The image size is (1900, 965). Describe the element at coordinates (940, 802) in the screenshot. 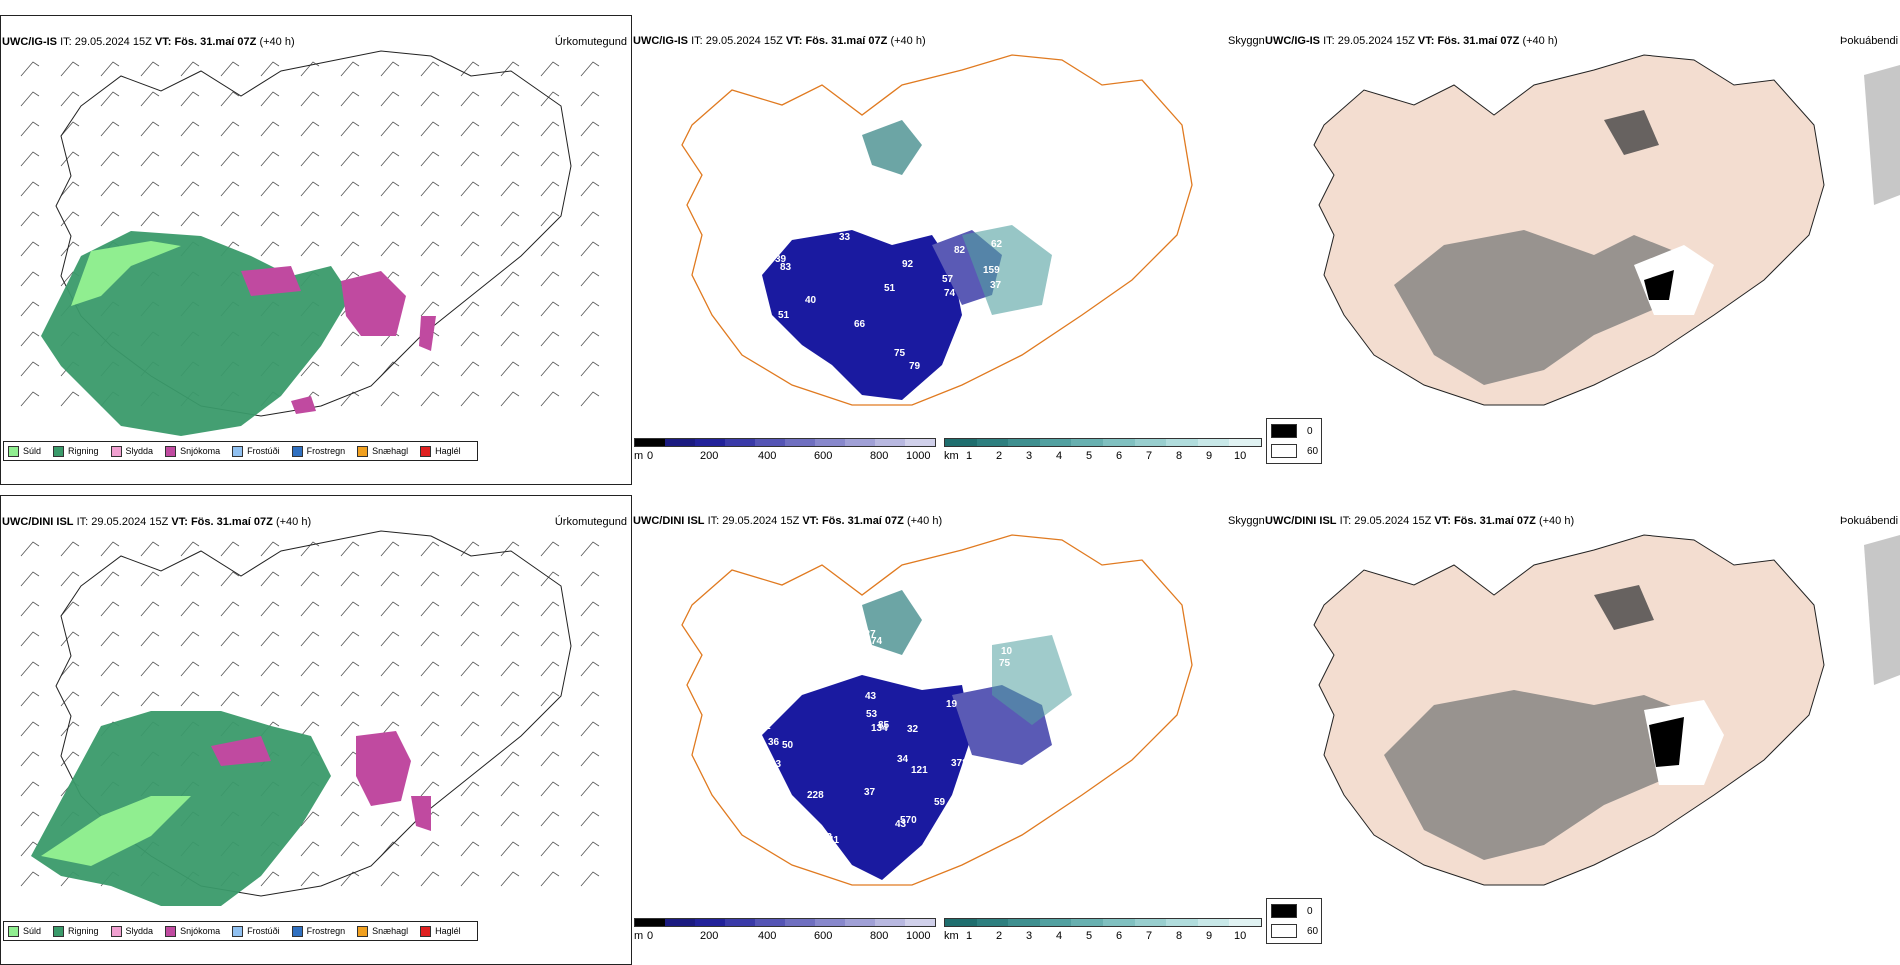

I see `ceiling-value-label: 59` at that location.